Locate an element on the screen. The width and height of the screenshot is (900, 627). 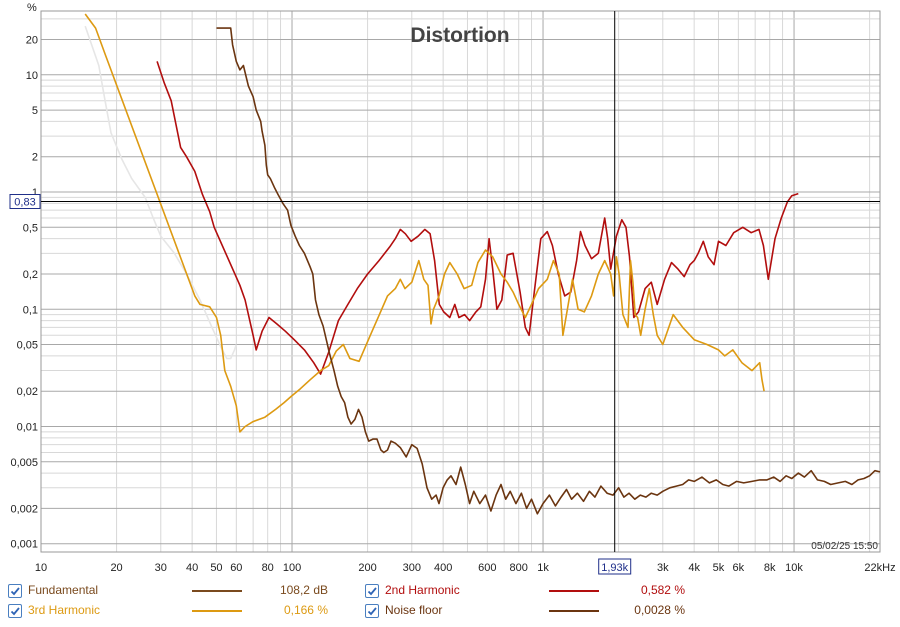
x-tick-label: 300 is located at coordinates (412, 568).